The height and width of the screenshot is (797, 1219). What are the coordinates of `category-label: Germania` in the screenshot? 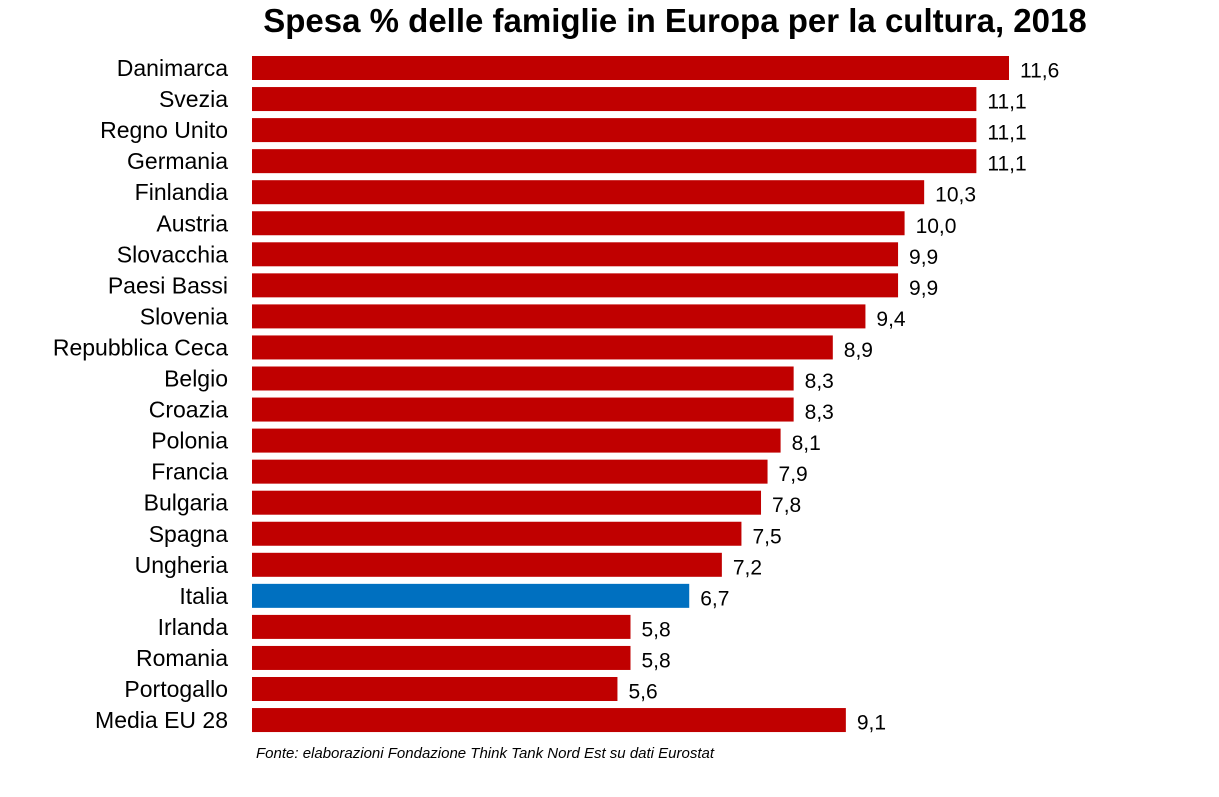 It's located at (177, 161).